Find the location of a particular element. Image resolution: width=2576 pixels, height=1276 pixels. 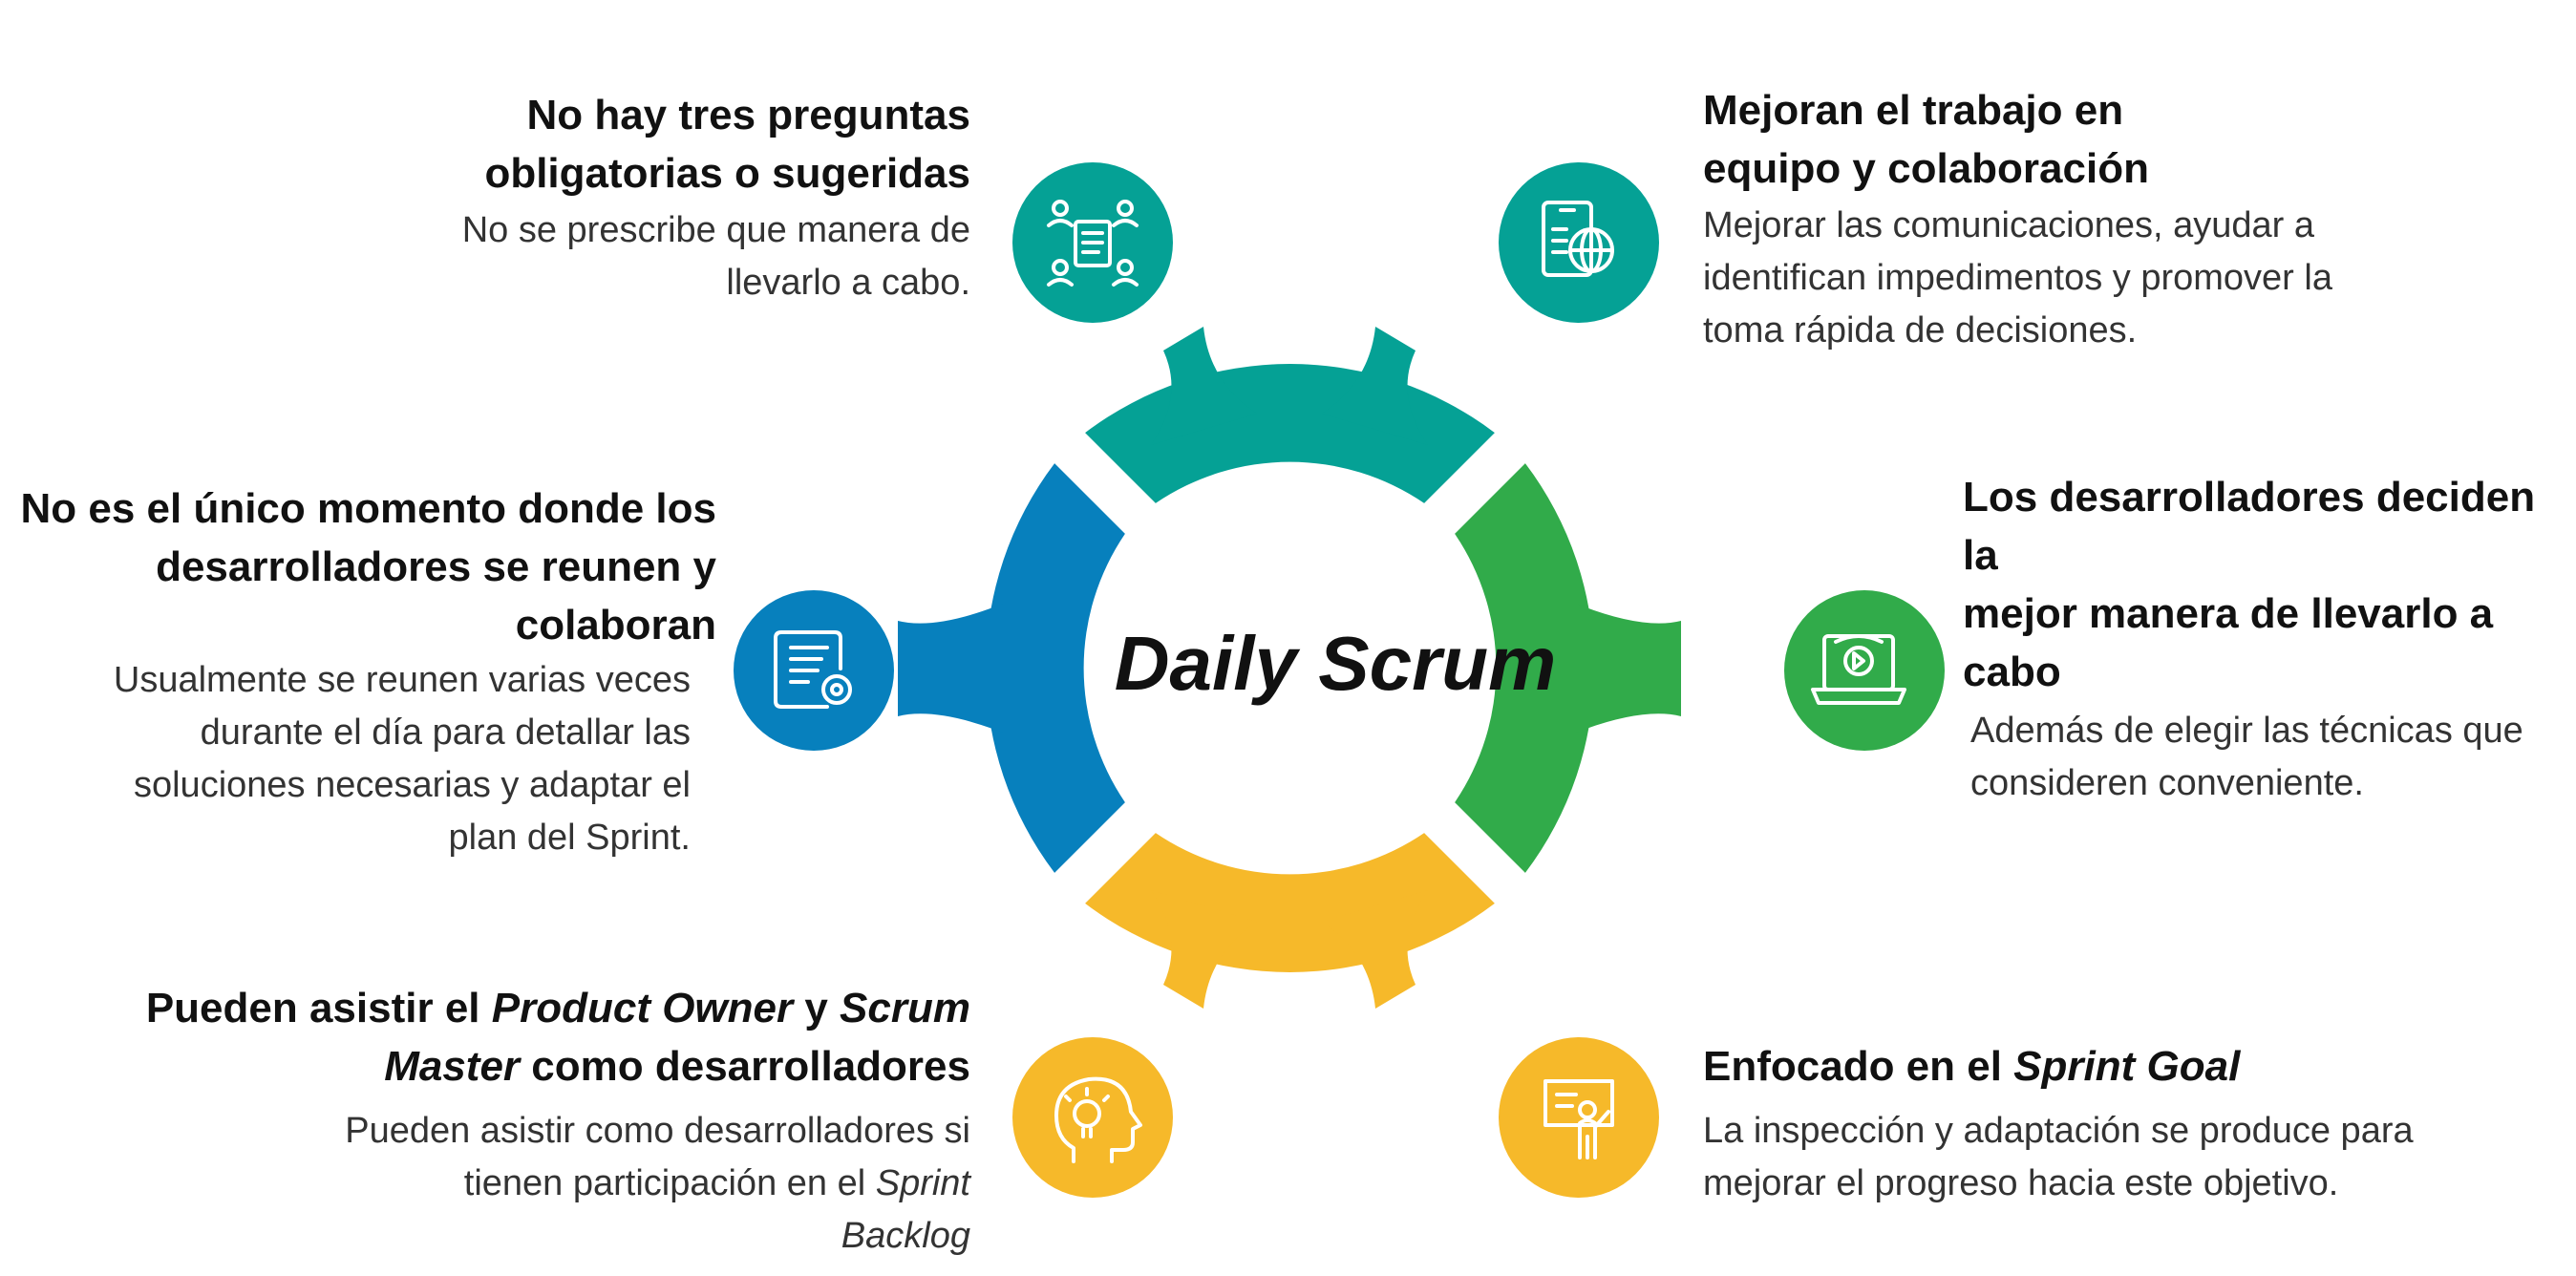

ring-segment-bottom is located at coordinates (1290, 902).